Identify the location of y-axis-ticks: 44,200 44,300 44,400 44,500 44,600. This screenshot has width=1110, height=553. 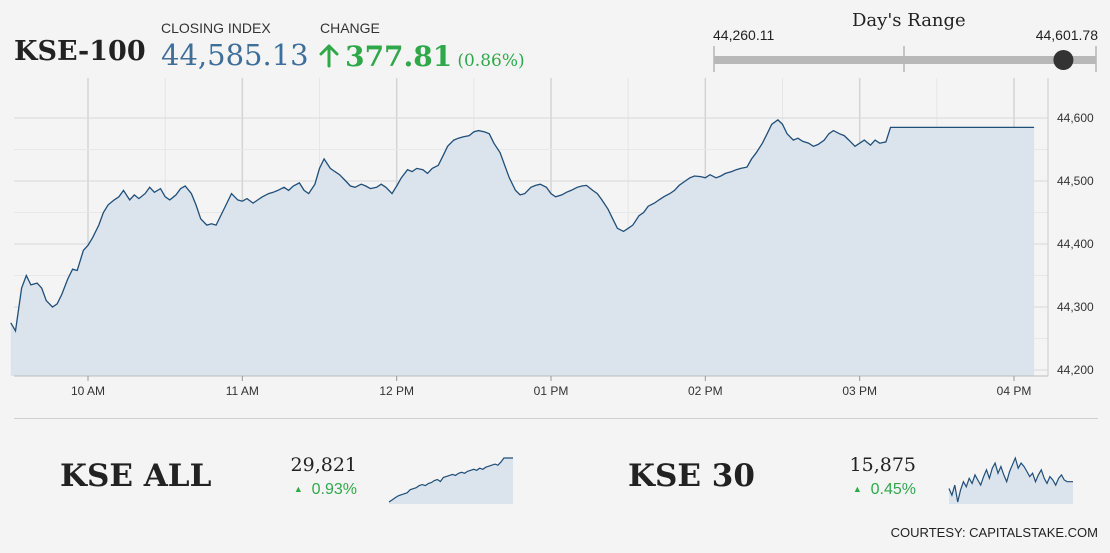
(1075, 244).